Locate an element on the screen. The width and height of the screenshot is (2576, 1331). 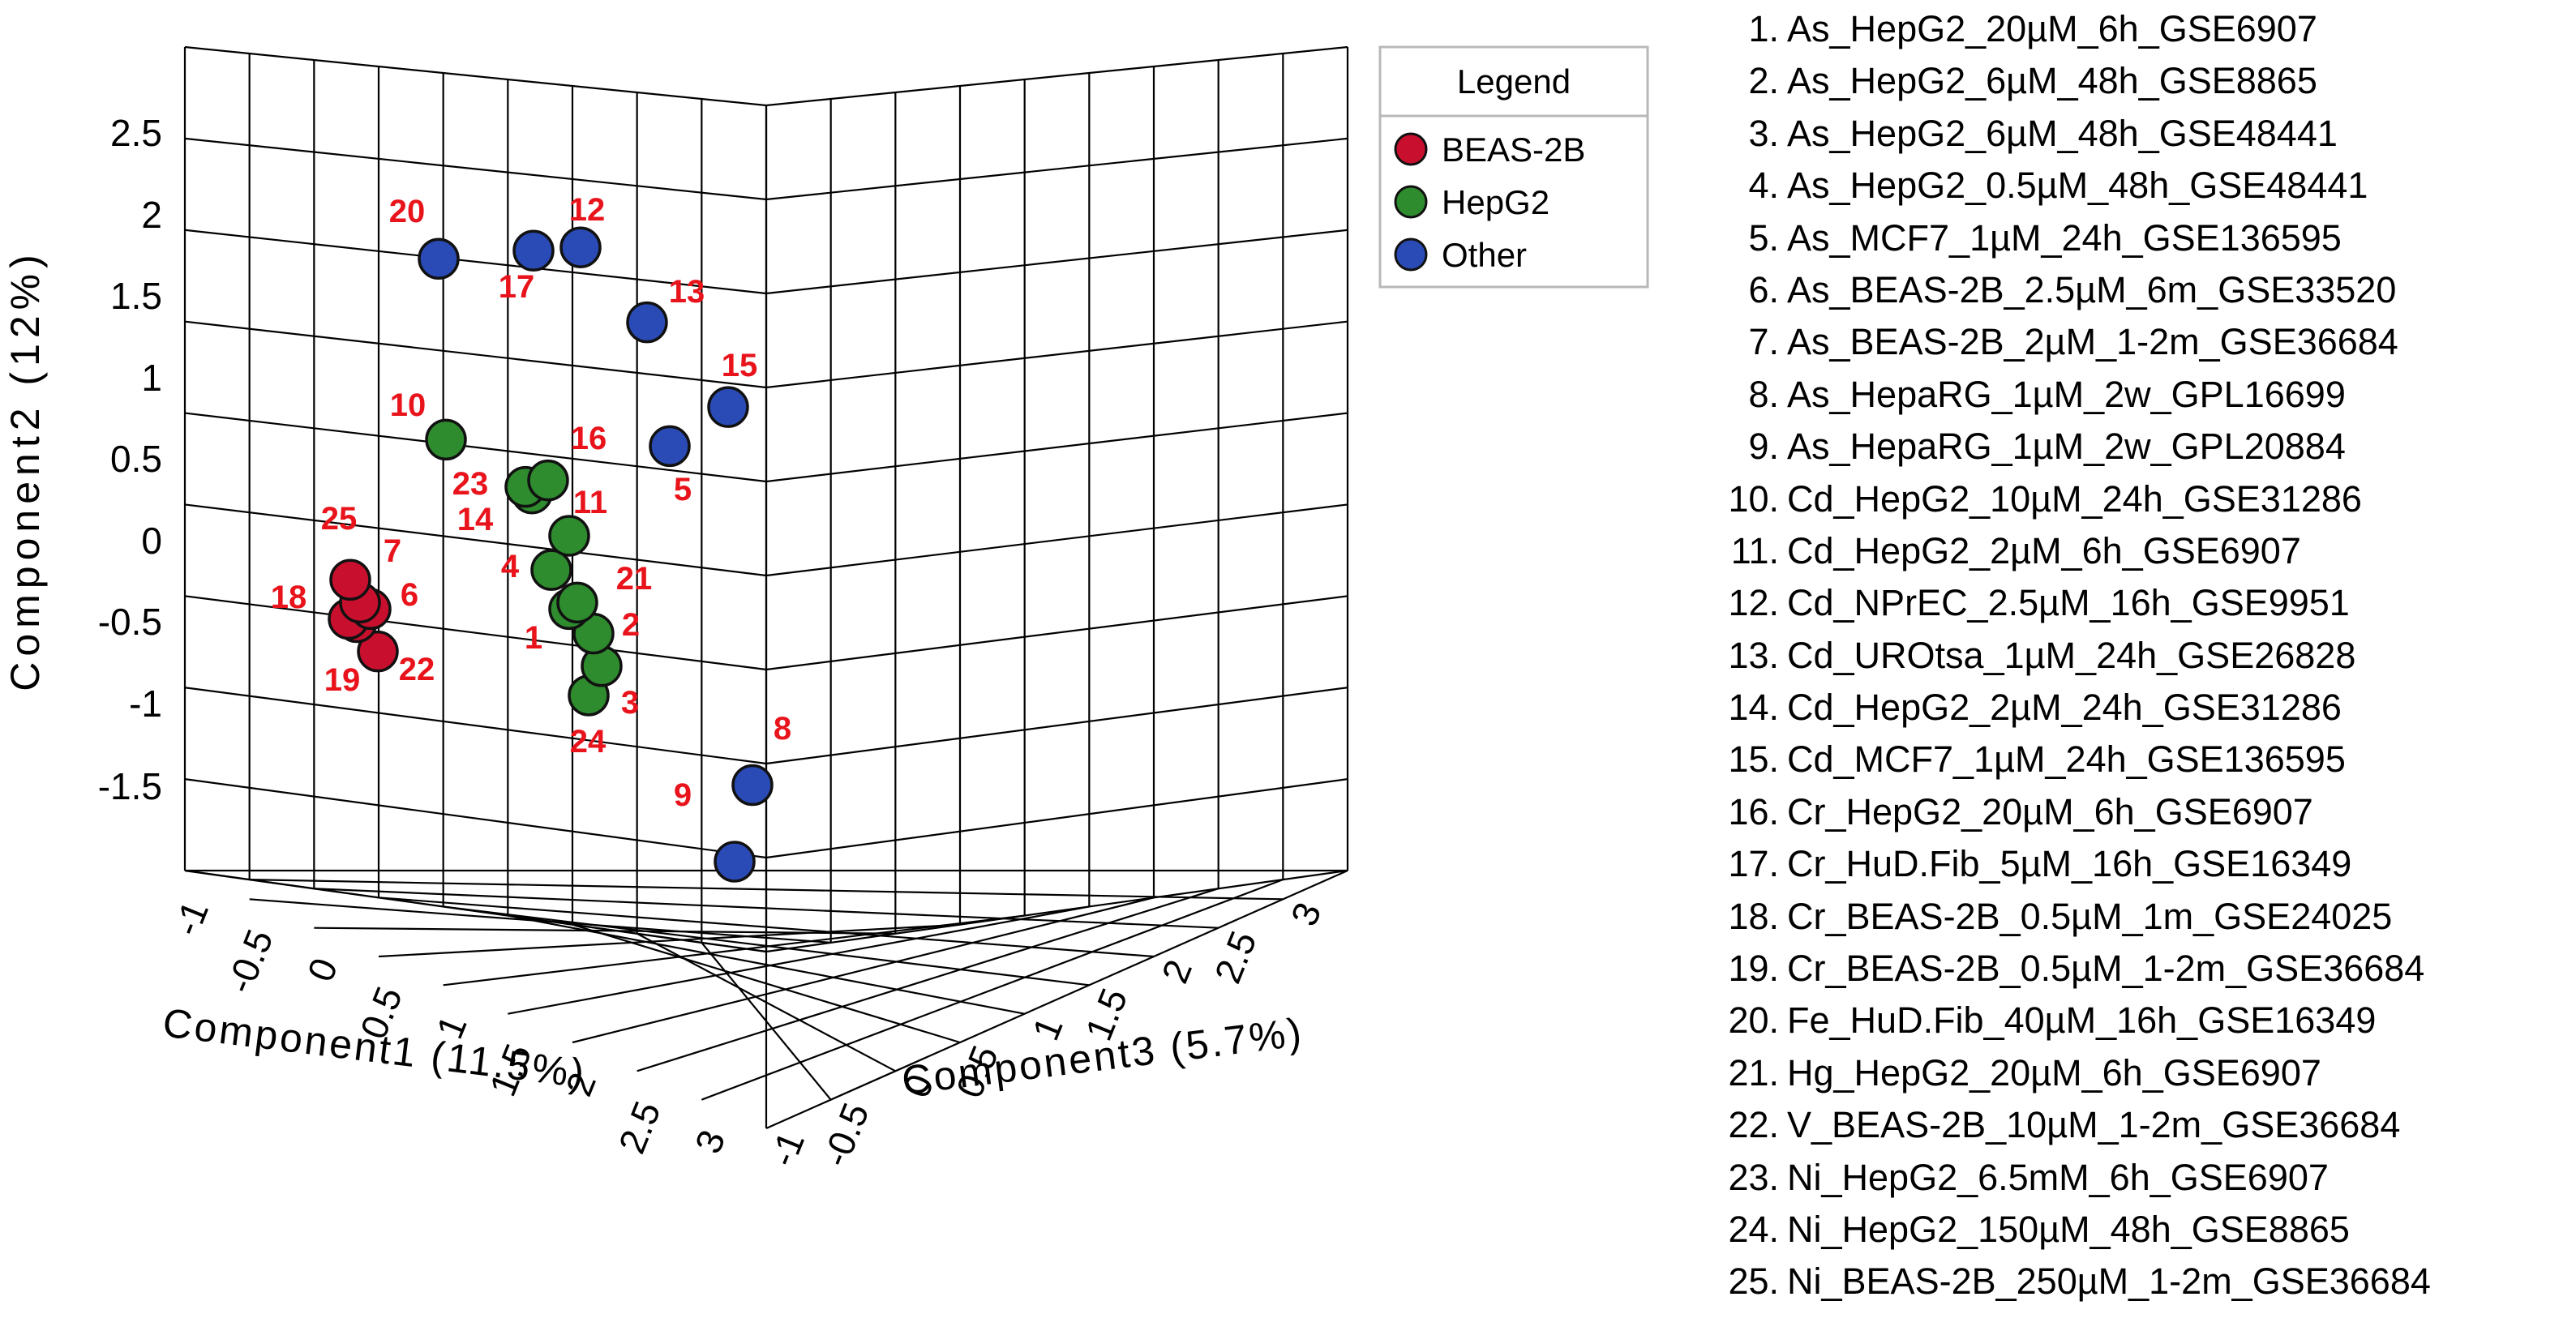
point-label: 8 is located at coordinates (782, 729).